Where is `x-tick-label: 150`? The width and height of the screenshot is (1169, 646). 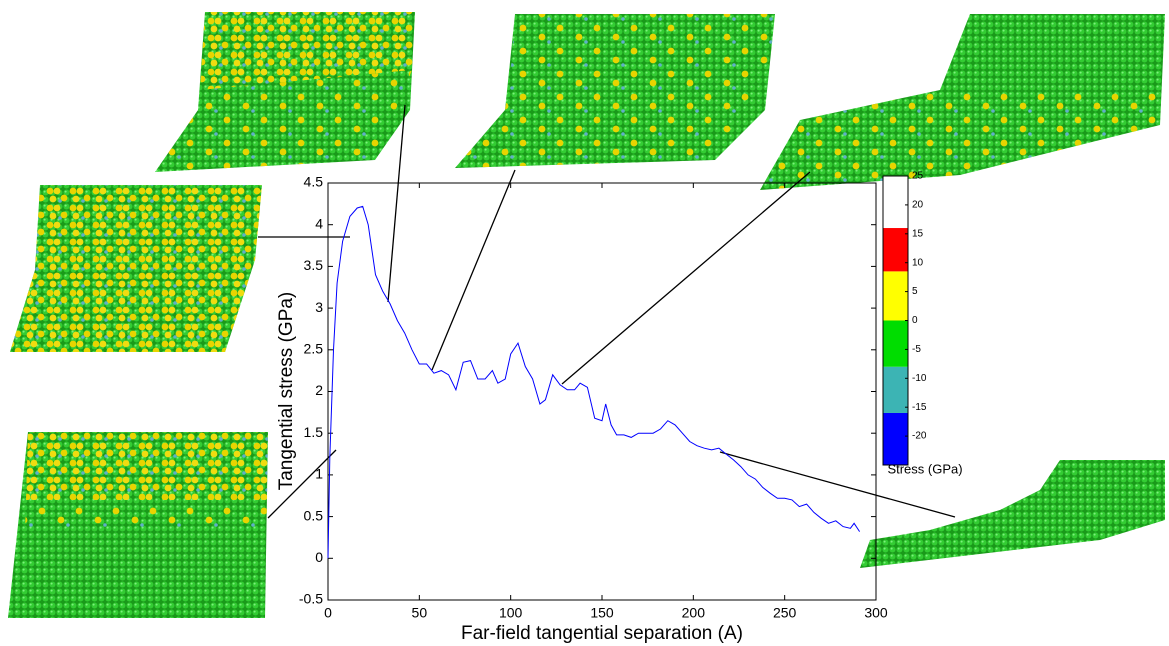
x-tick-label: 150 is located at coordinates (602, 613).